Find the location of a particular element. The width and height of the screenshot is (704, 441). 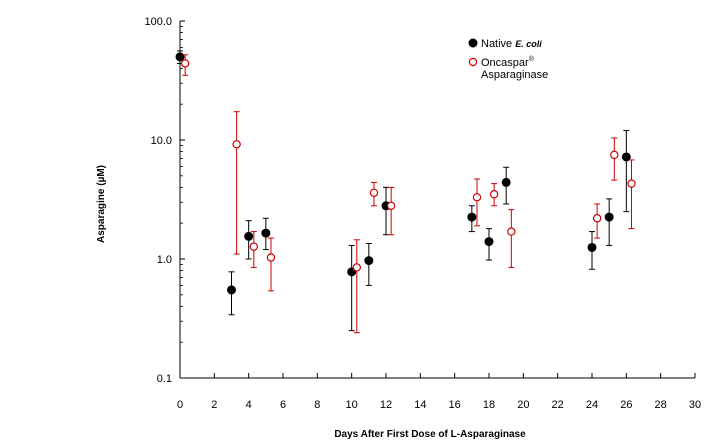

x-tick-label: 26 is located at coordinates (626, 405).